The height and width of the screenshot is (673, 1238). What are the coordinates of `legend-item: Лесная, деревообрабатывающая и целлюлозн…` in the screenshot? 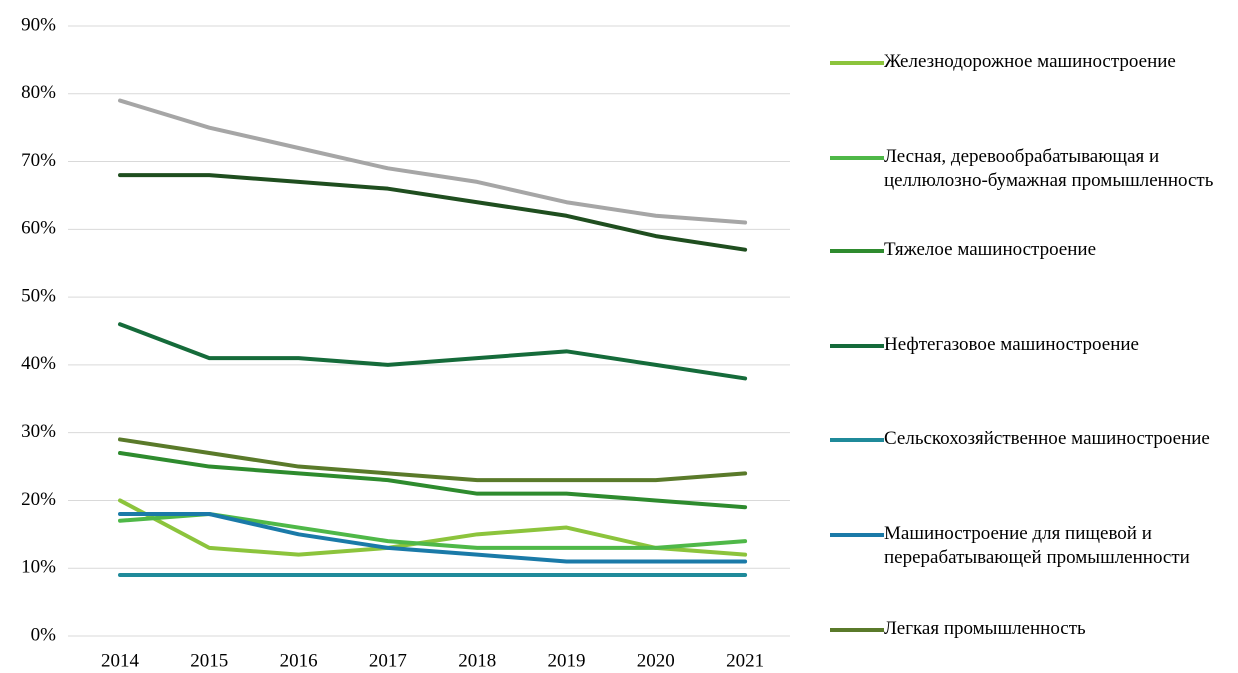 It's located at (1030, 169).